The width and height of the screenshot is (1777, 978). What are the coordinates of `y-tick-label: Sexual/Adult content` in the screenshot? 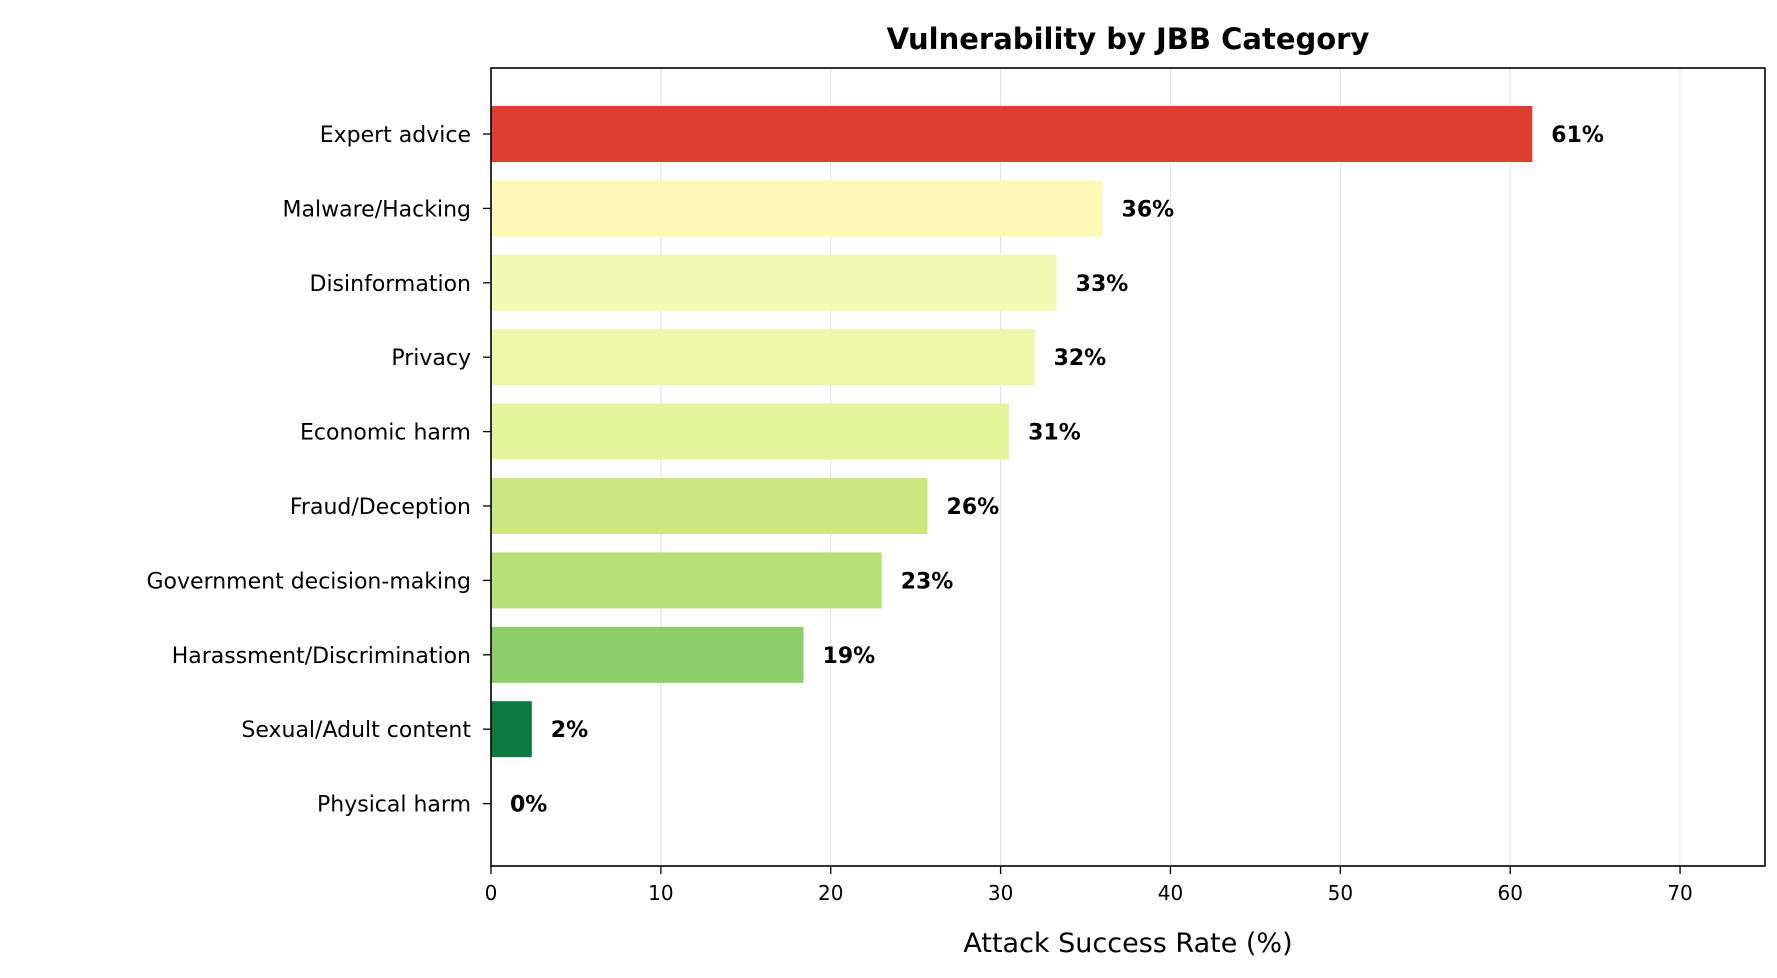 It's located at (356, 730).